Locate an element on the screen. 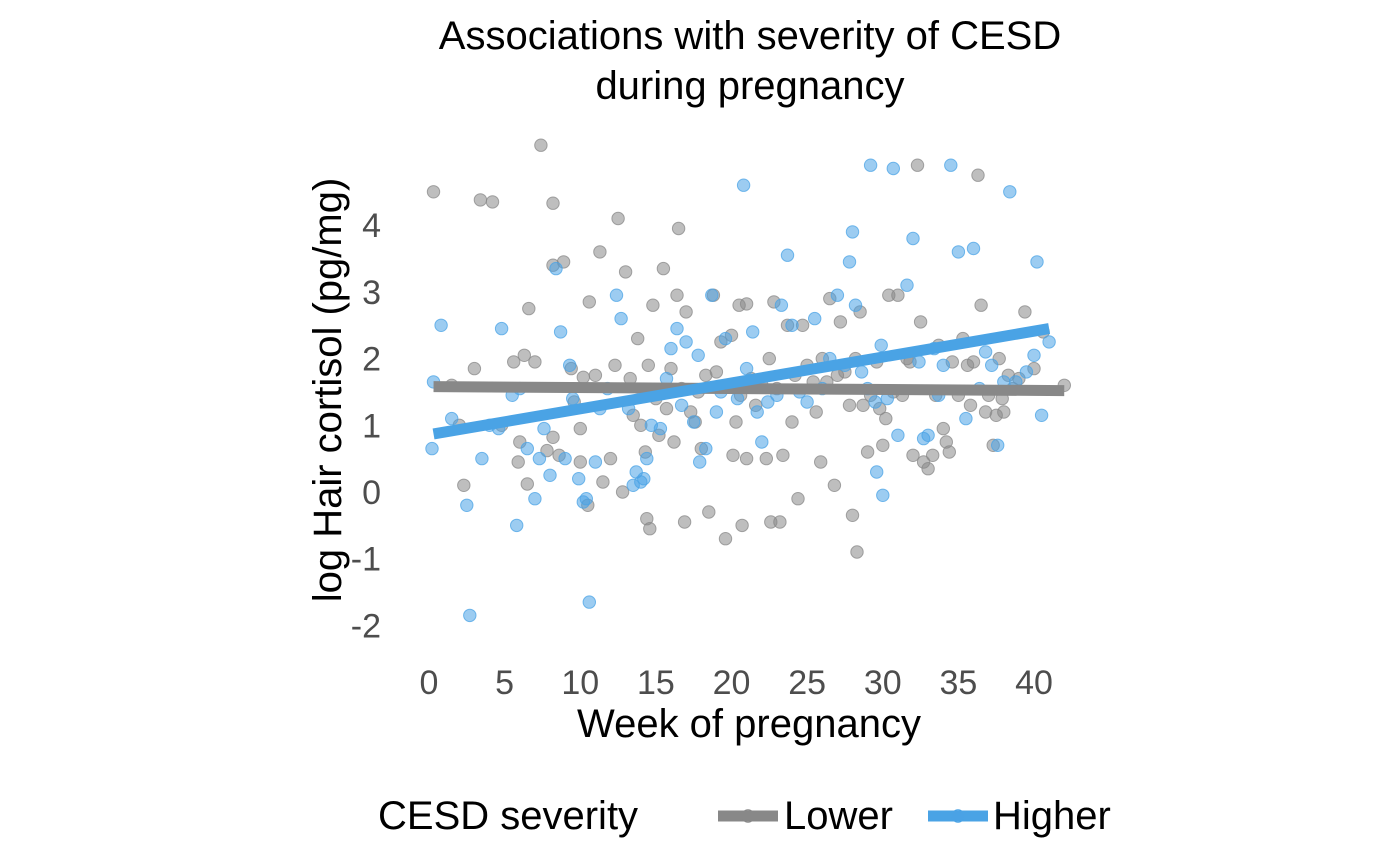  y-axis-title: log Hair cortisol (pg/mg) is located at coordinates (328, 390).